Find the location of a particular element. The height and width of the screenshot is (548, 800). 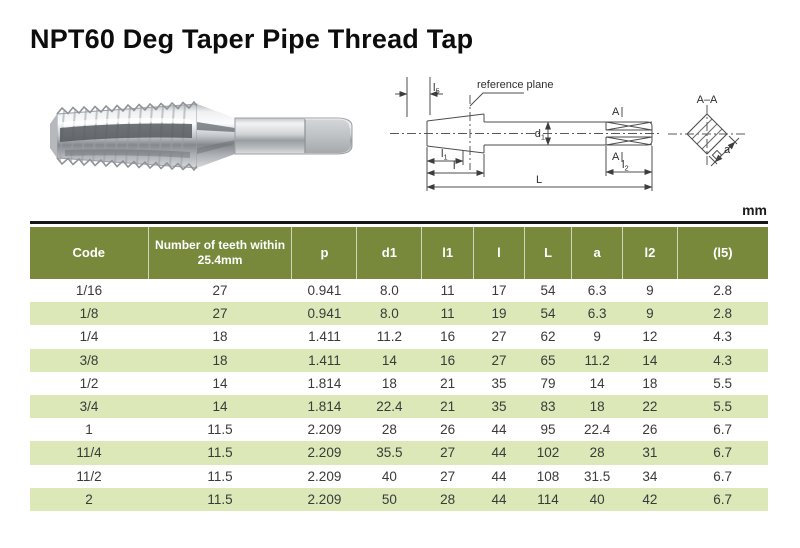

dim-l5: l5 is located at coordinates (419, 97).